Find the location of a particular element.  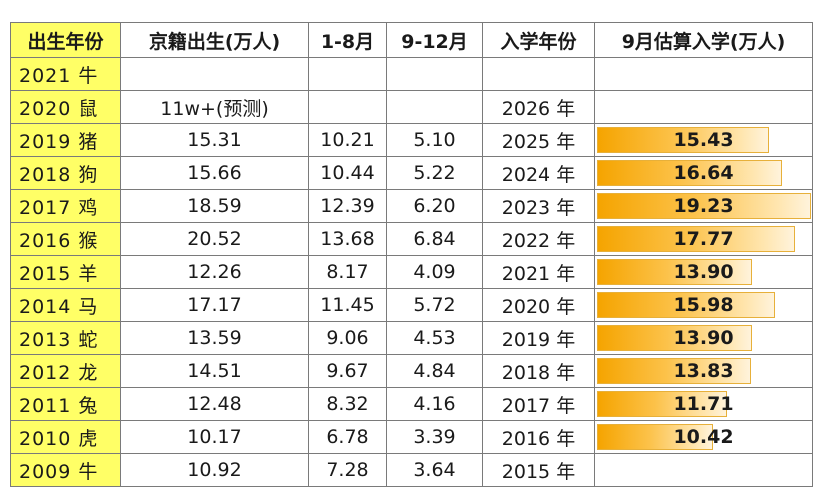

cell-jan-aug: 8.17 is located at coordinates (347, 272).